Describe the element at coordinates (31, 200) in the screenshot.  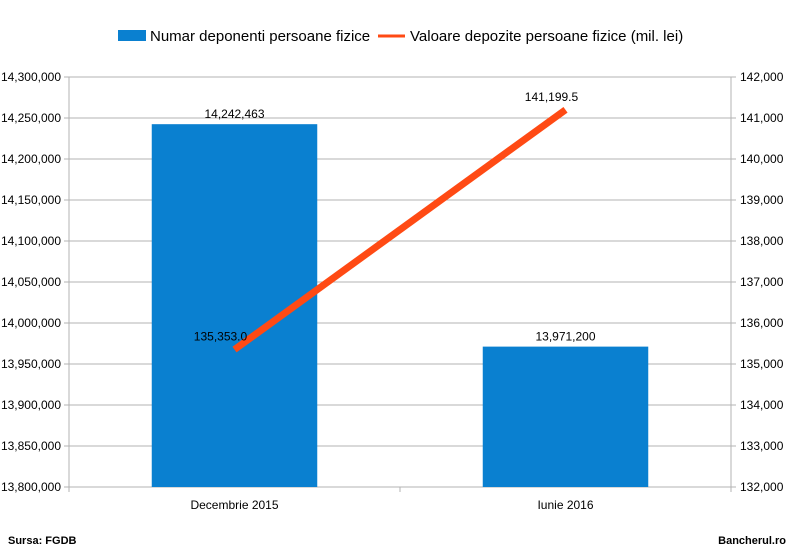
I see `y-left-tick-label: 14,150,000` at that location.